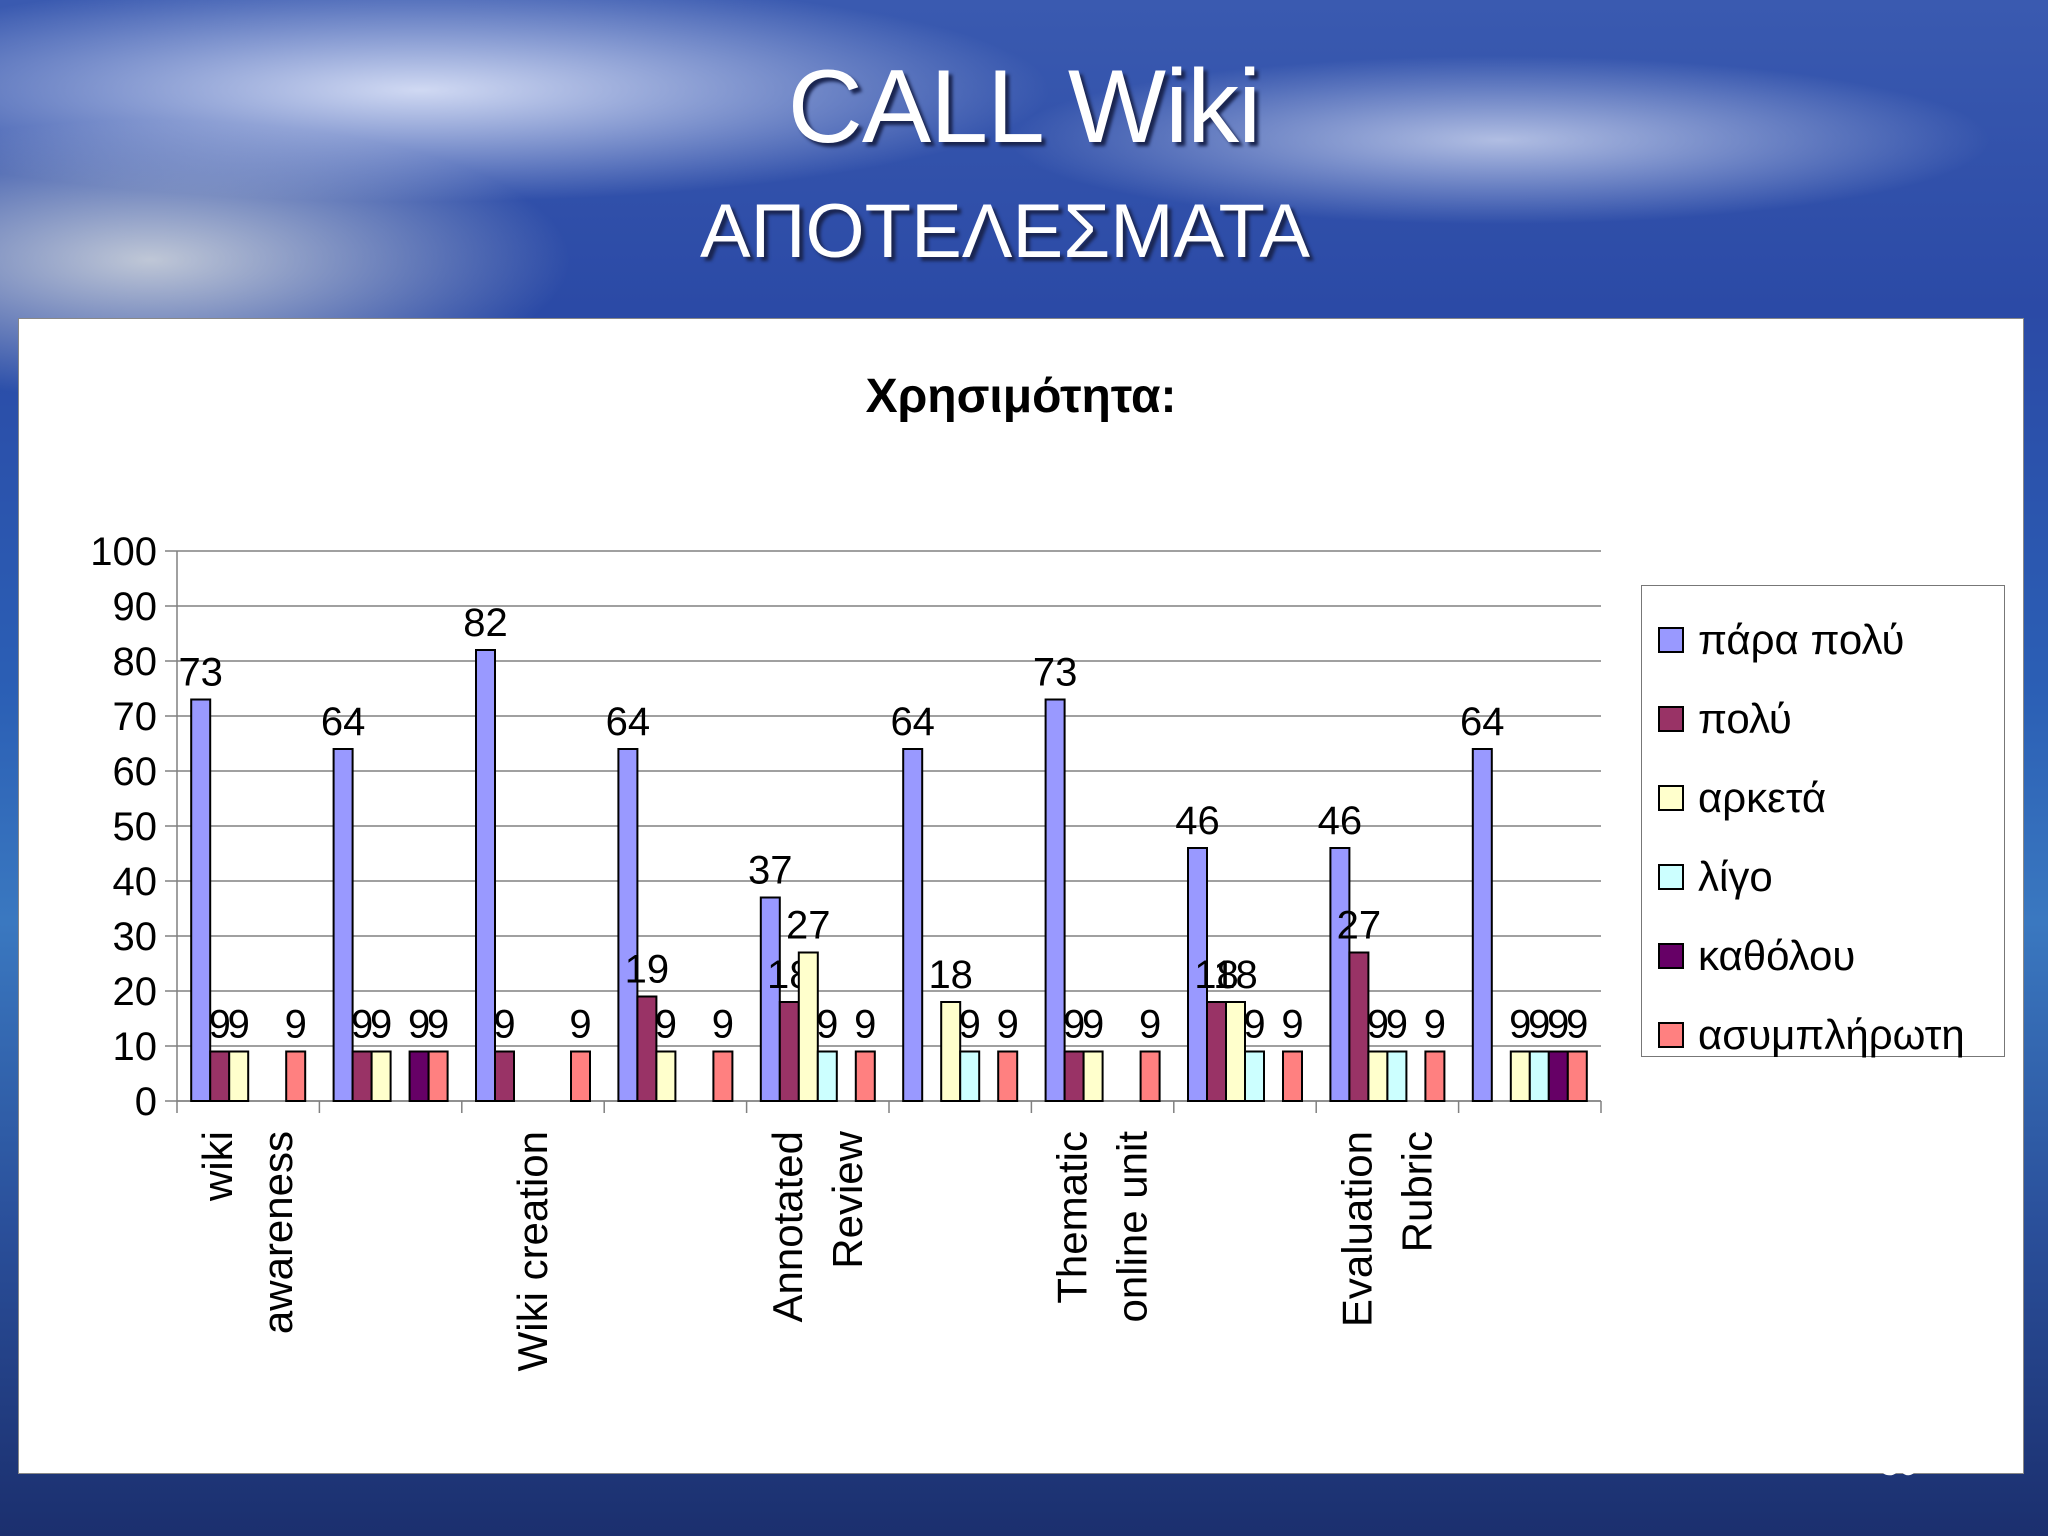 Image resolution: width=2048 pixels, height=1536 pixels. What do you see at coordinates (1725, 719) in the screenshot?
I see `legend-item: πολύ` at bounding box center [1725, 719].